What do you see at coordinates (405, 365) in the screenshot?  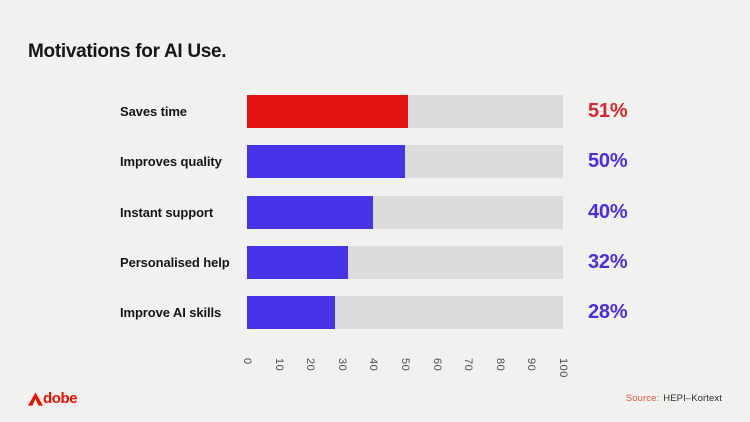 I see `x-tick-label: 50` at bounding box center [405, 365].